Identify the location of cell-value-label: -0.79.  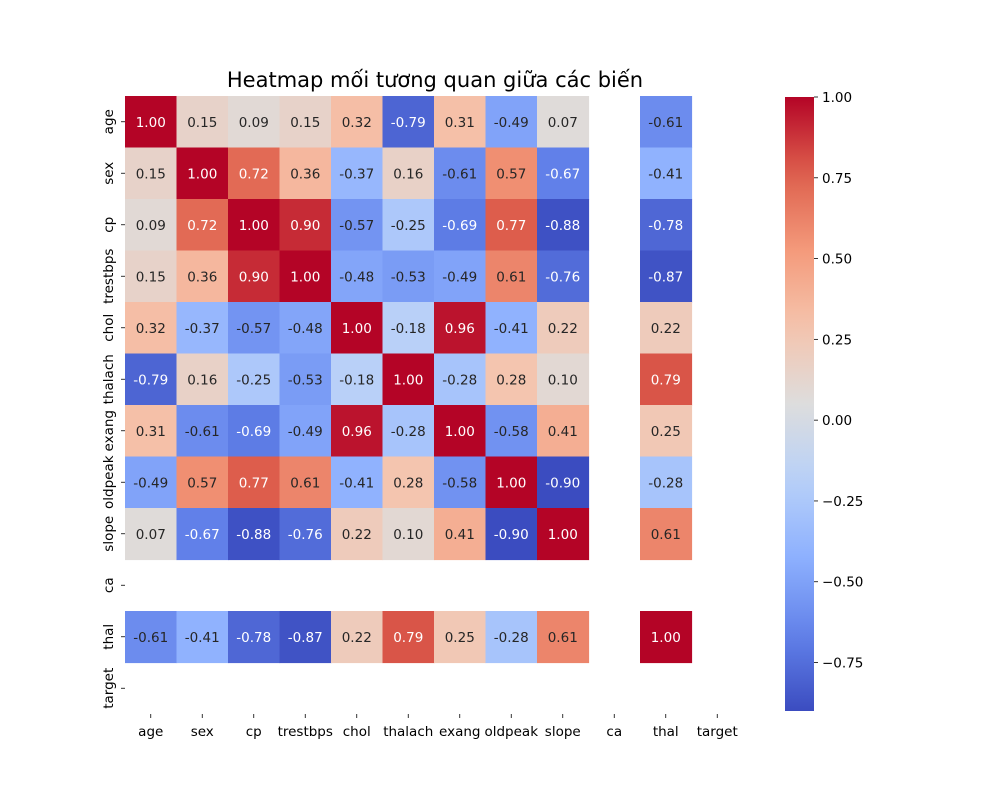
(150, 380).